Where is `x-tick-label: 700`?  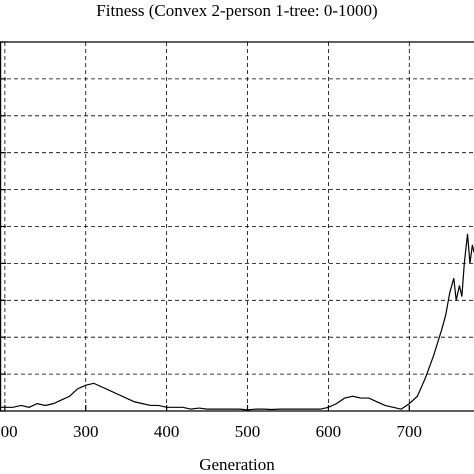
x-tick-label: 700 is located at coordinates (410, 431).